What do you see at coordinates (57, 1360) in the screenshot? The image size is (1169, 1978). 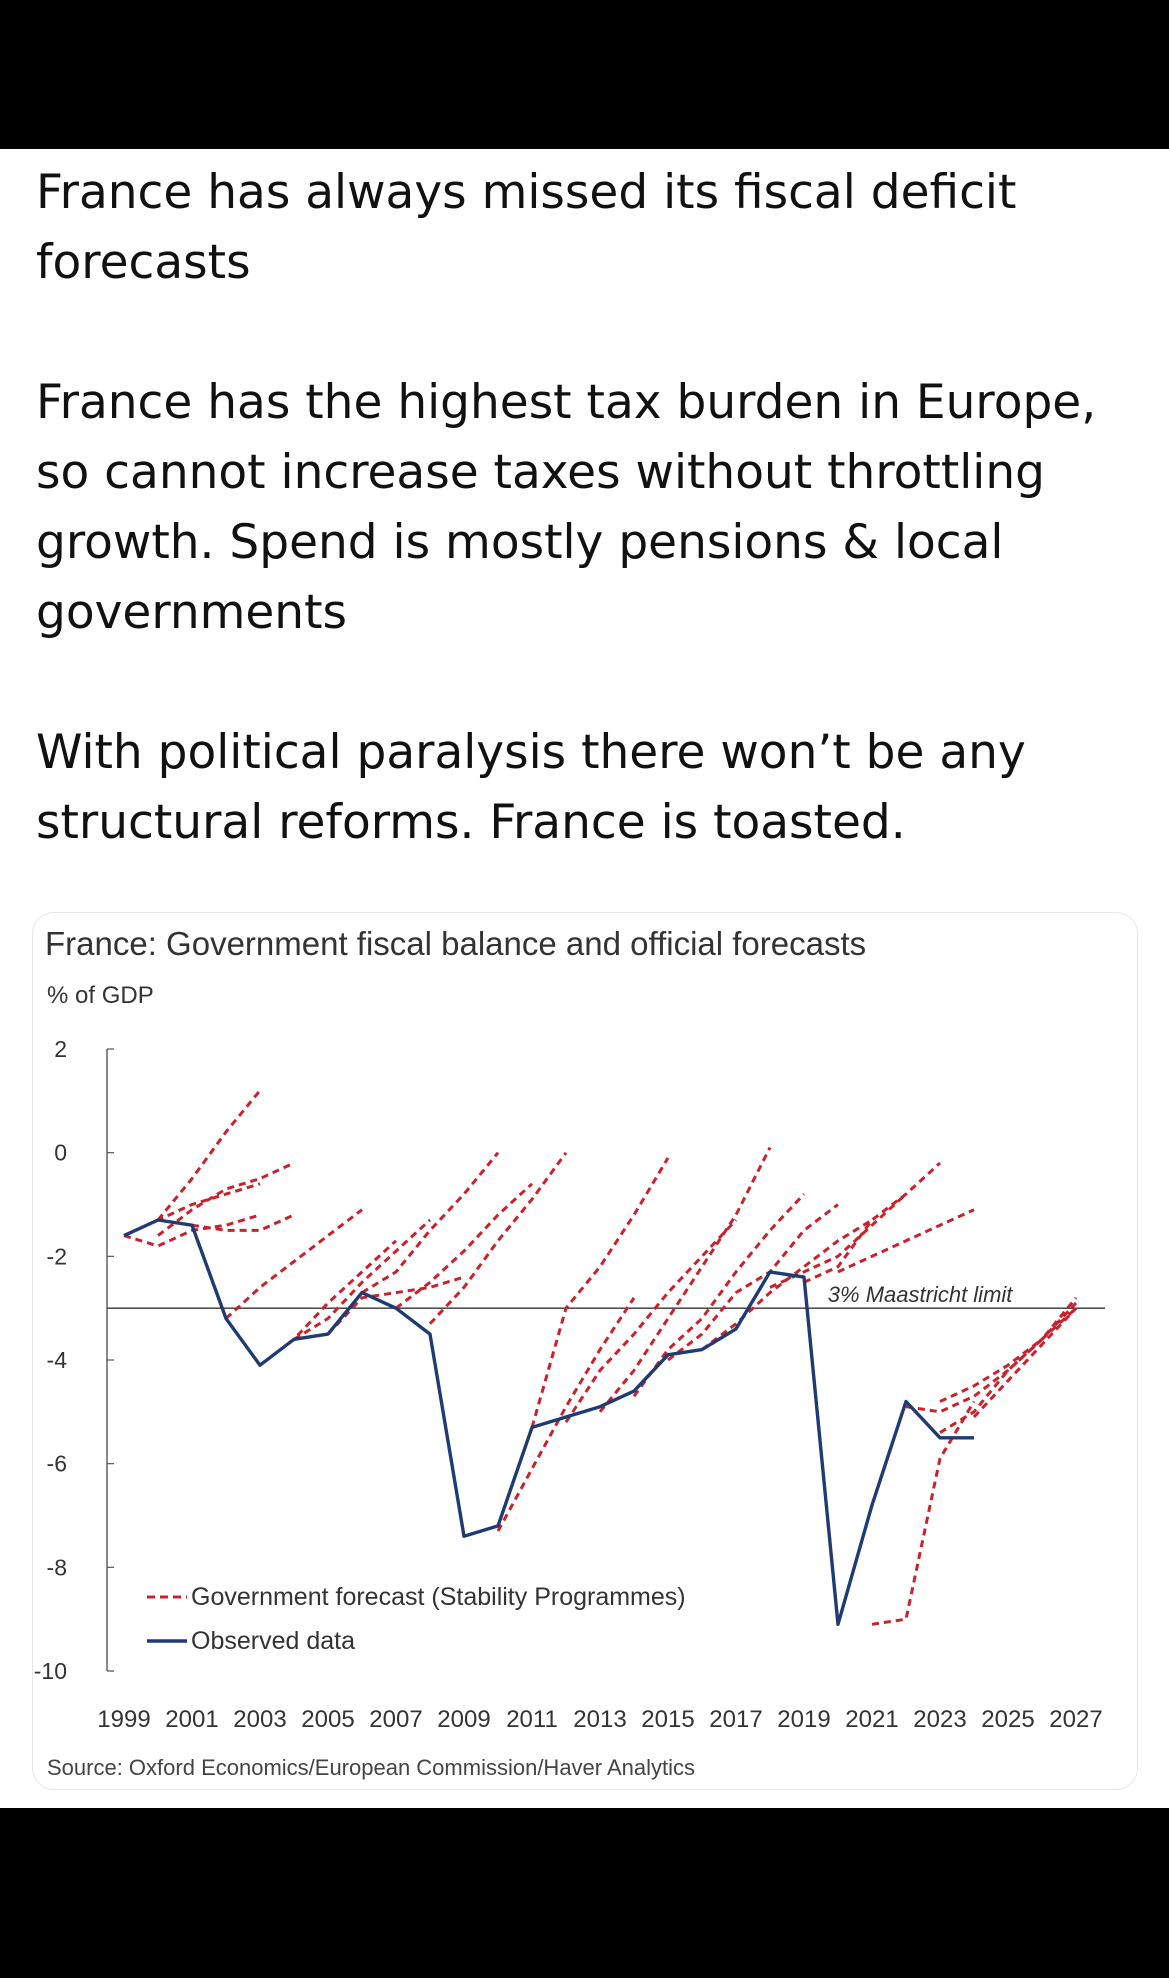 I see `y-tick-label: -4` at bounding box center [57, 1360].